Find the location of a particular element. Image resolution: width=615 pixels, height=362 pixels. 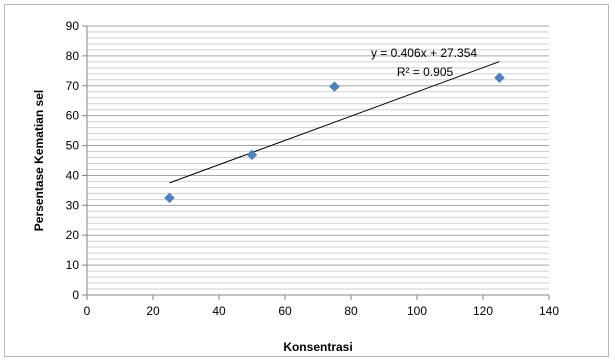

x-tick-label: 60 is located at coordinates (285, 311).